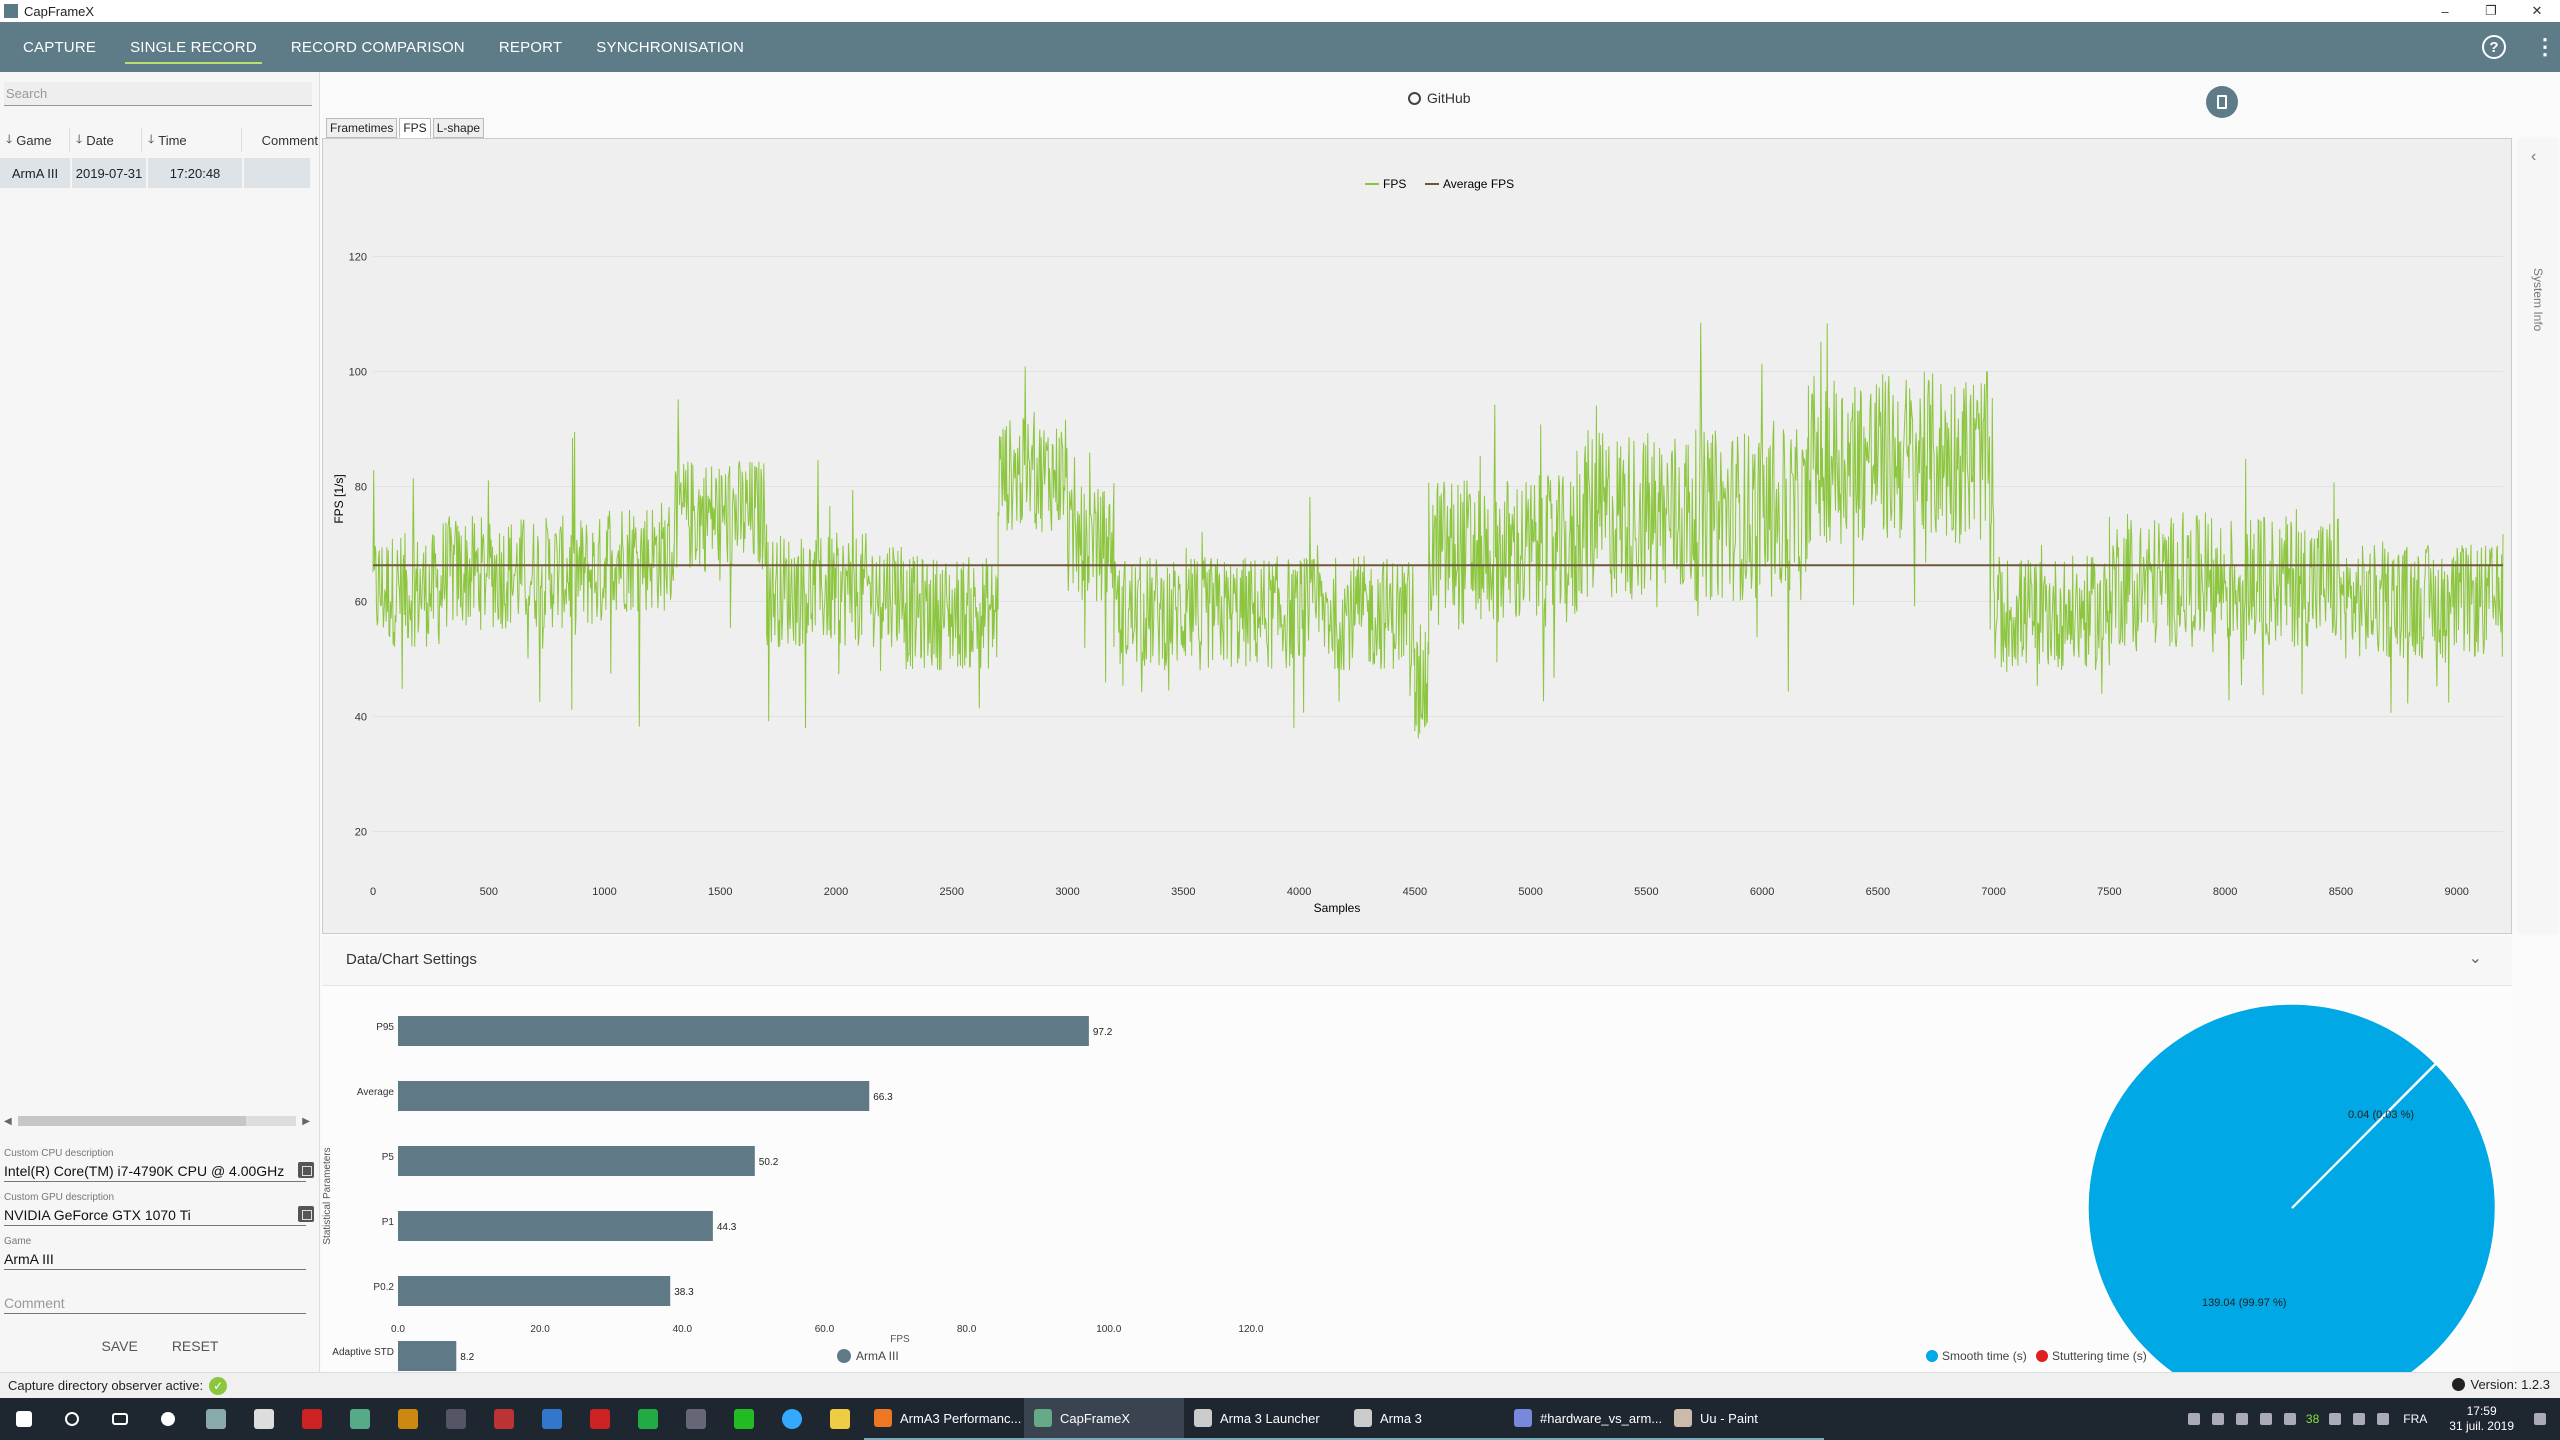 The image size is (2560, 1440). I want to click on start-icon, so click(24, 1419).